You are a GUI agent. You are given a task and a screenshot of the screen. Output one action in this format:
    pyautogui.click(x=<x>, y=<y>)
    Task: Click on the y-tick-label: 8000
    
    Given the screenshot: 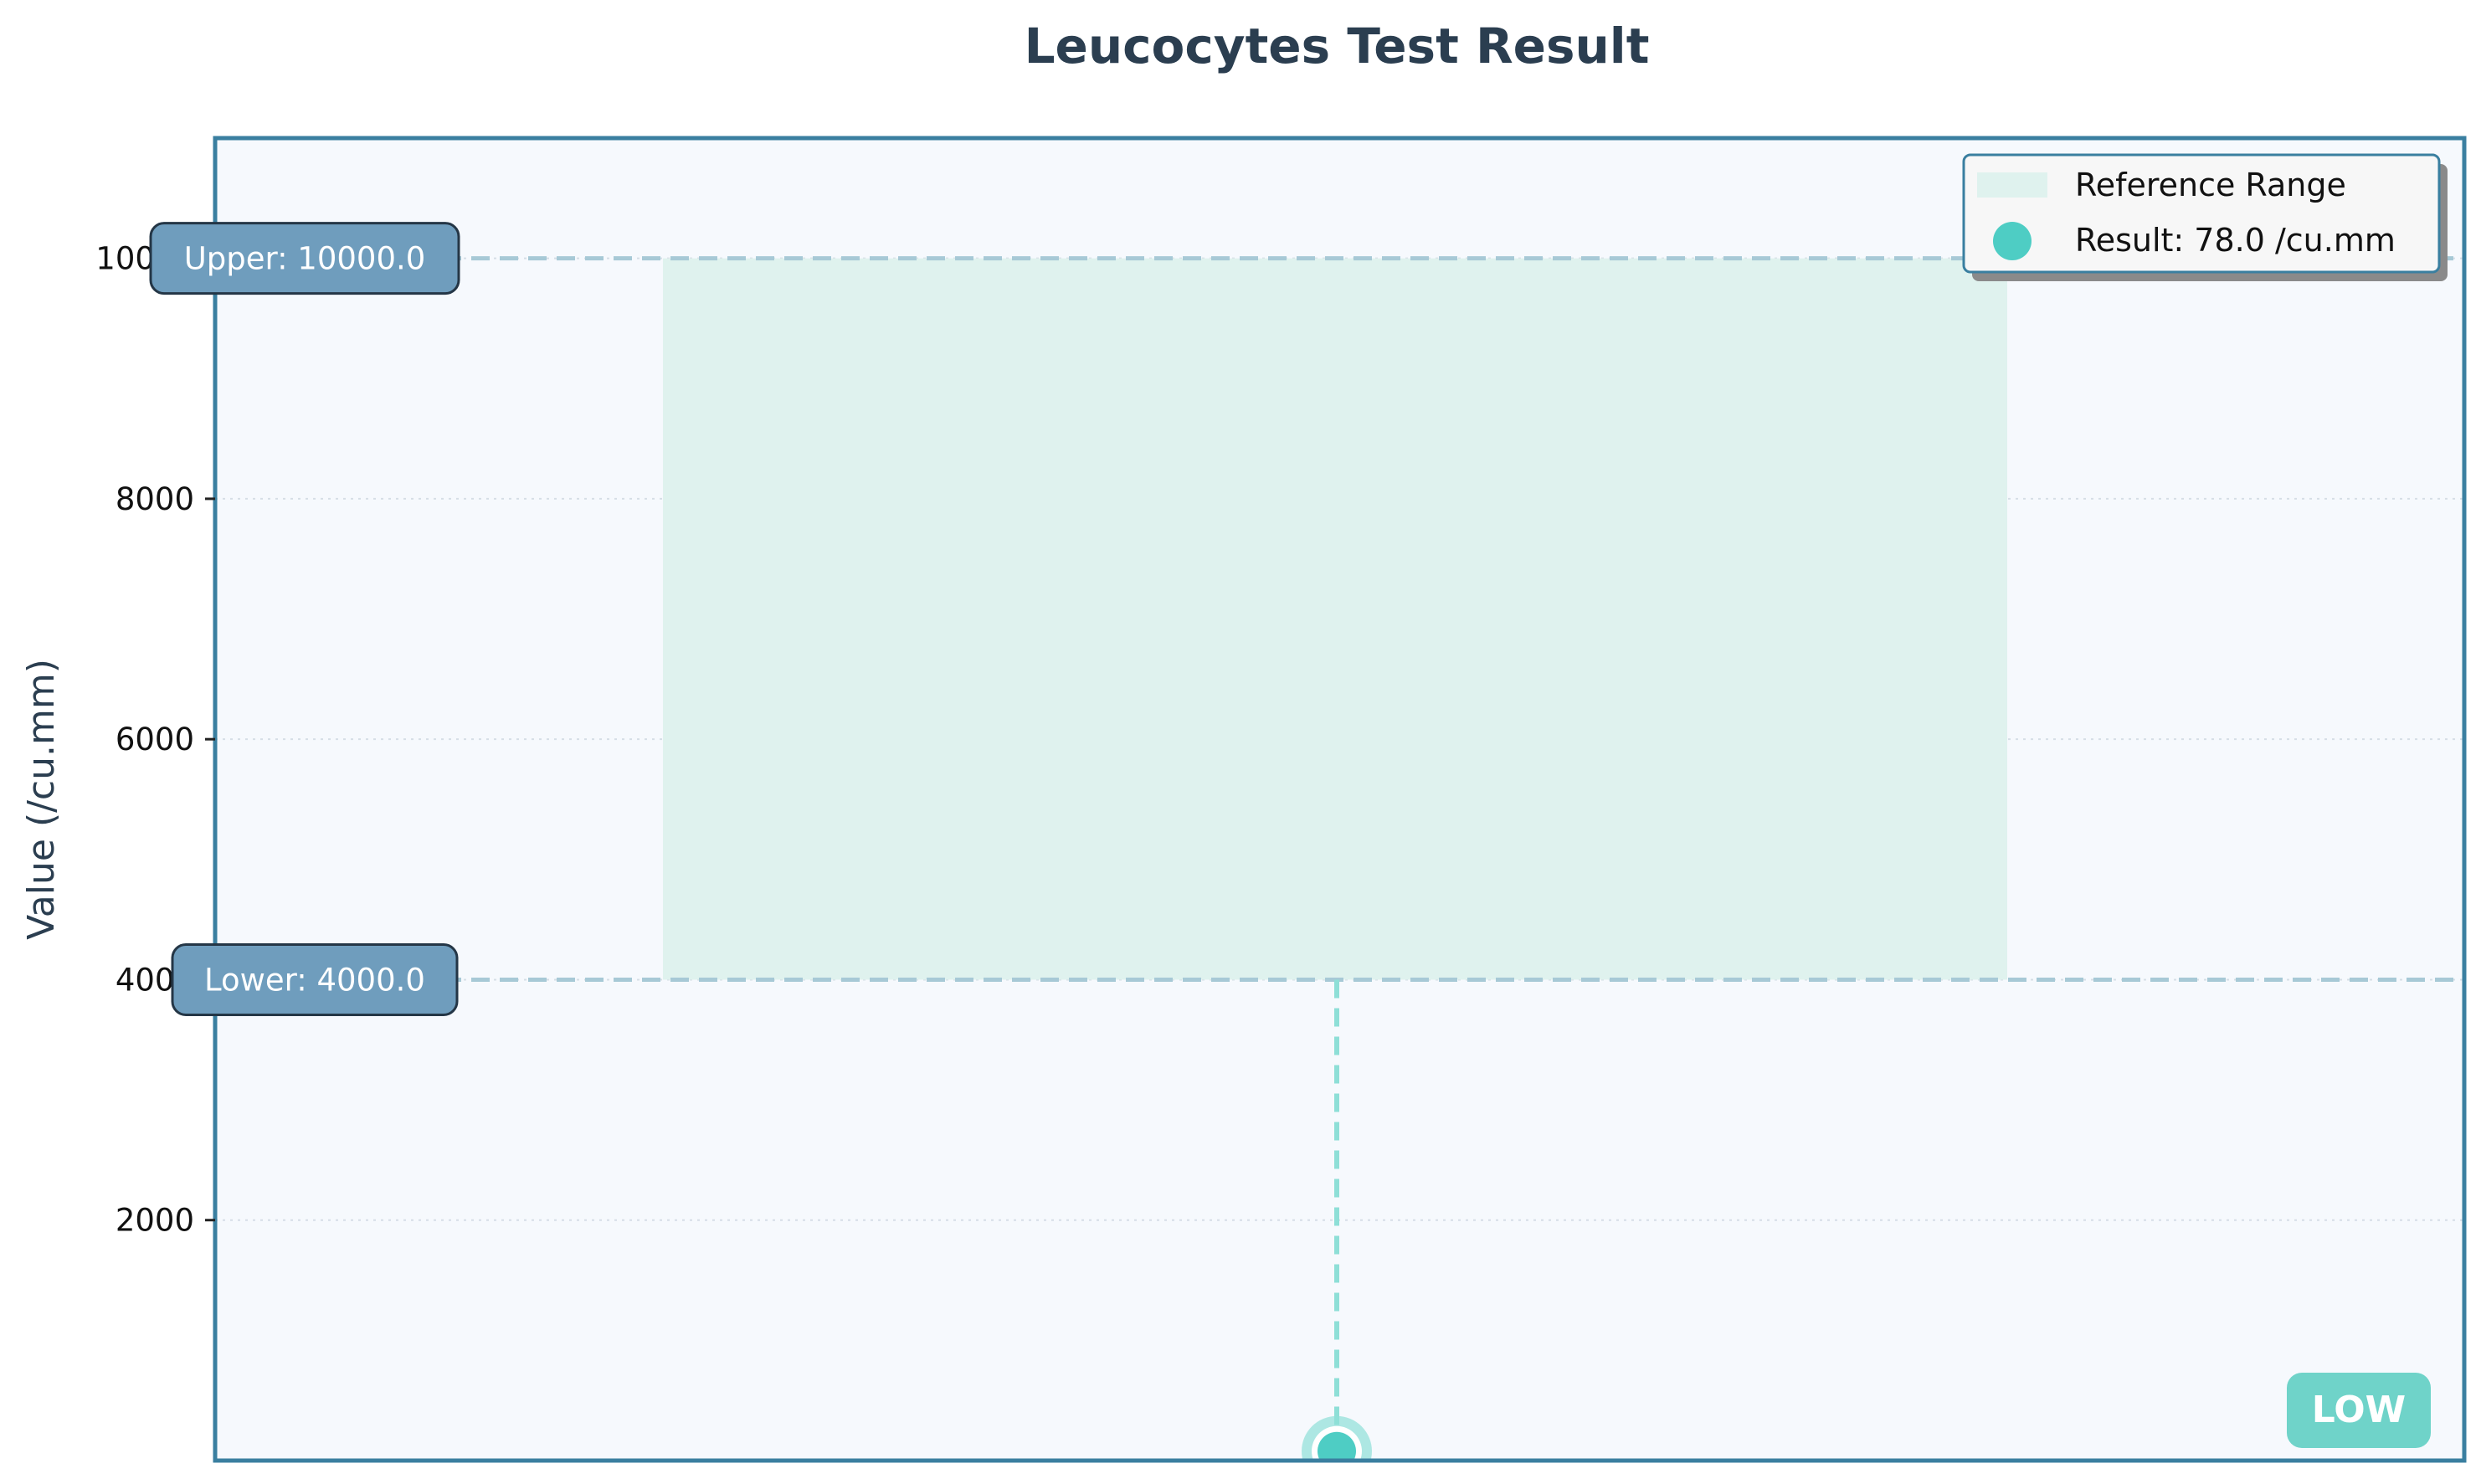 What is the action you would take?
    pyautogui.click(x=155, y=499)
    